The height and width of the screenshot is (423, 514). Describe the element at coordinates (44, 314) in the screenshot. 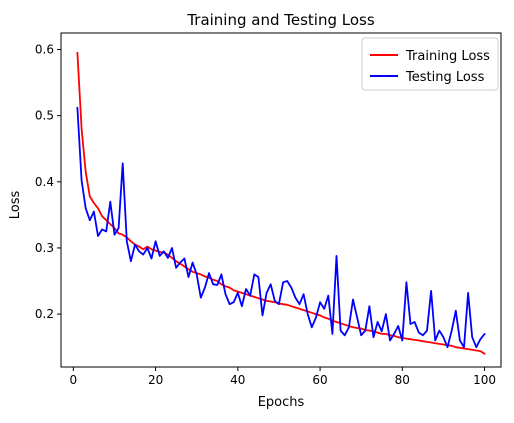

I see `y-tick-label: 0.2` at that location.